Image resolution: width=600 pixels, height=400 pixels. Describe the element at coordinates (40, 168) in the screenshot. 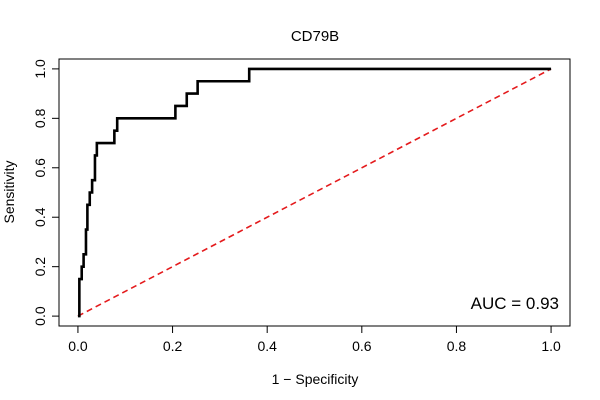

I see `y-tick-label: 0.6` at that location.